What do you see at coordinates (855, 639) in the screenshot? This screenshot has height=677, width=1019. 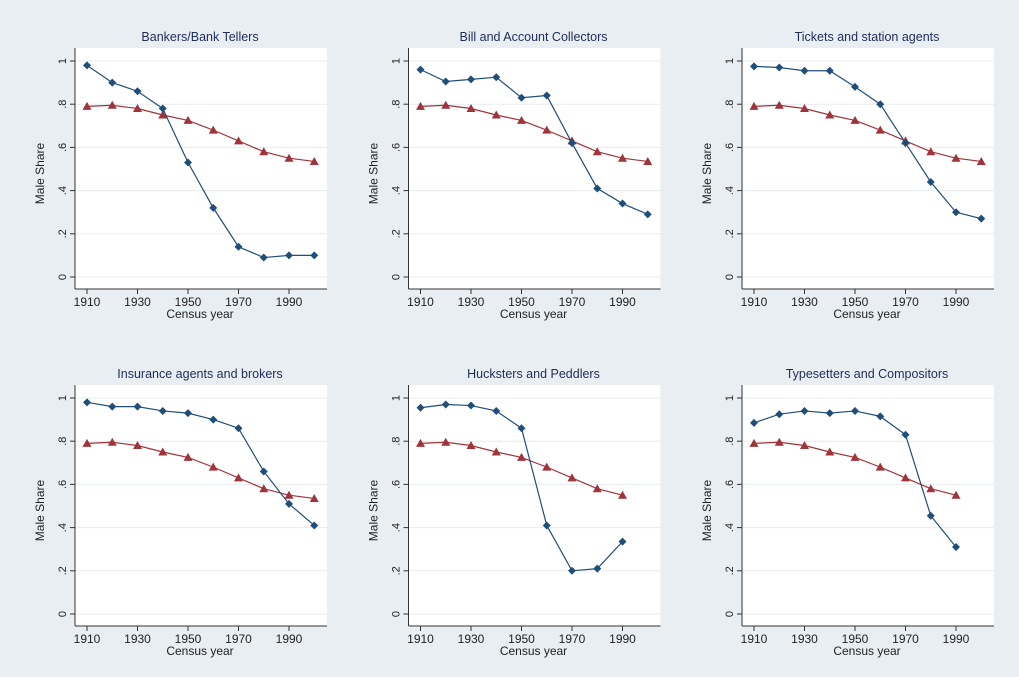 I see `x-tick-label: 1950` at bounding box center [855, 639].